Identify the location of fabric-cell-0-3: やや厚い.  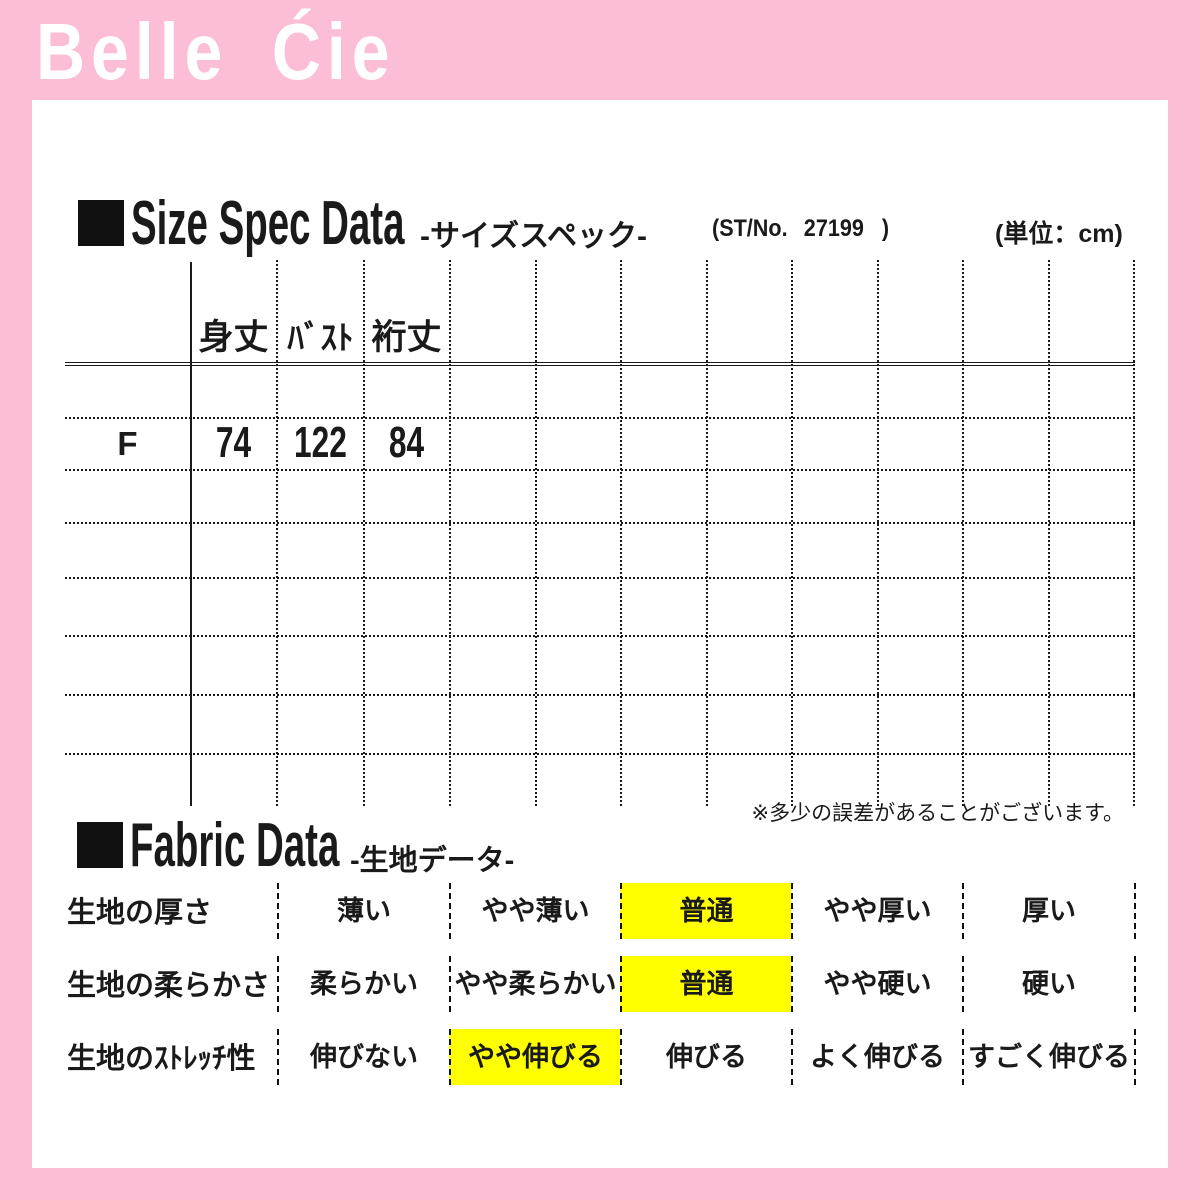
(876, 911).